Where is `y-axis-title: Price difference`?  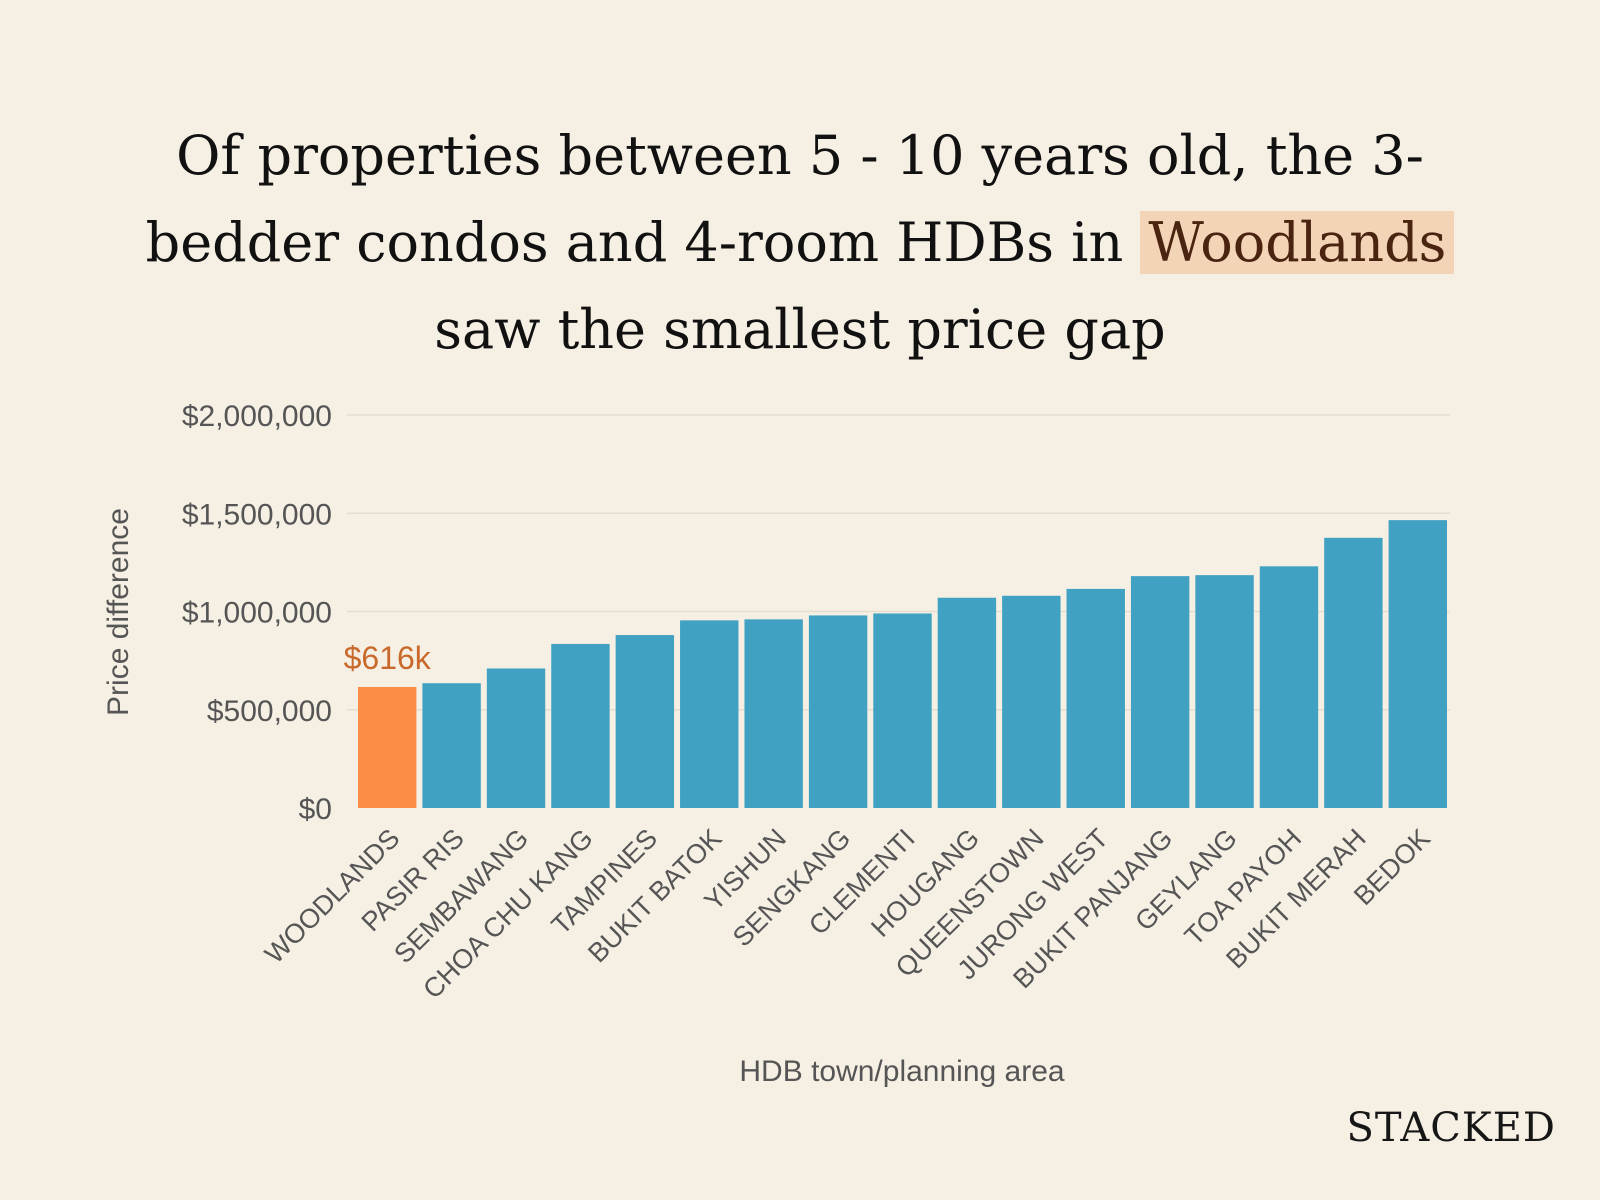
y-axis-title: Price difference is located at coordinates (118, 612).